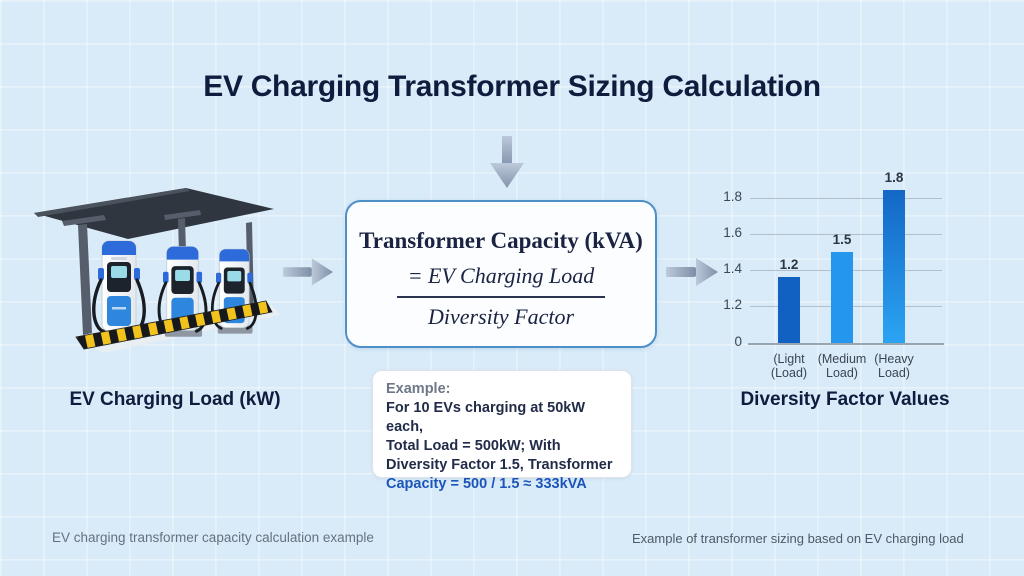 This screenshot has height=576, width=1024. I want to click on arrow-down-icon, so click(507, 162).